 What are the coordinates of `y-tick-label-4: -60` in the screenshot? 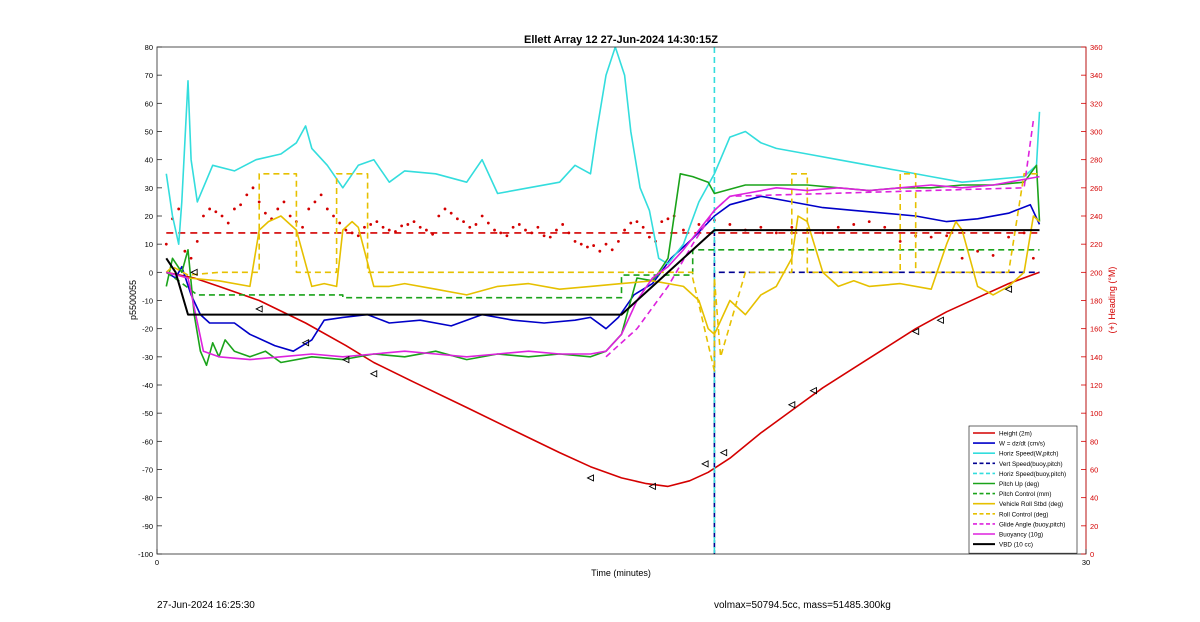 It's located at (147, 441).